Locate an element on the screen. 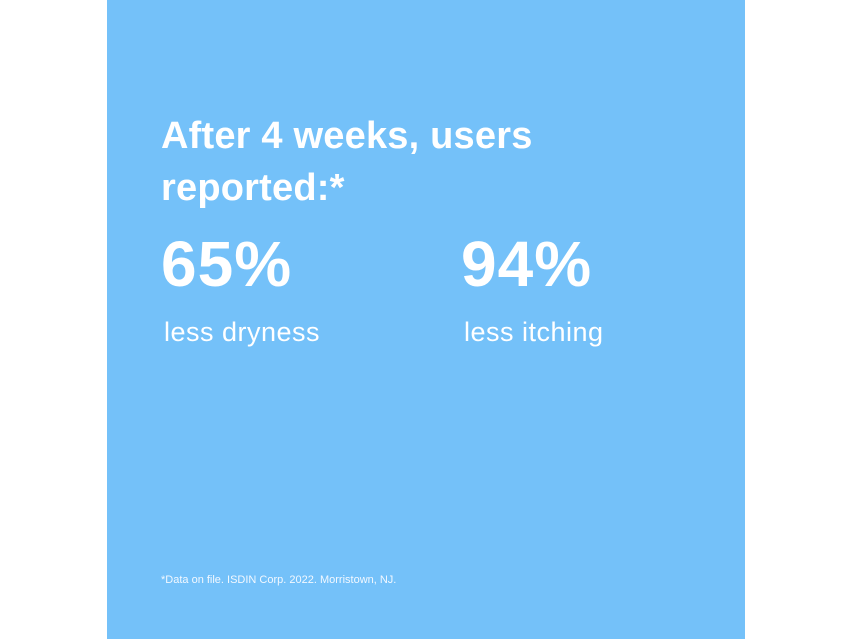 The image size is (852, 639). stat-itching: 94% less itching is located at coordinates (532, 289).